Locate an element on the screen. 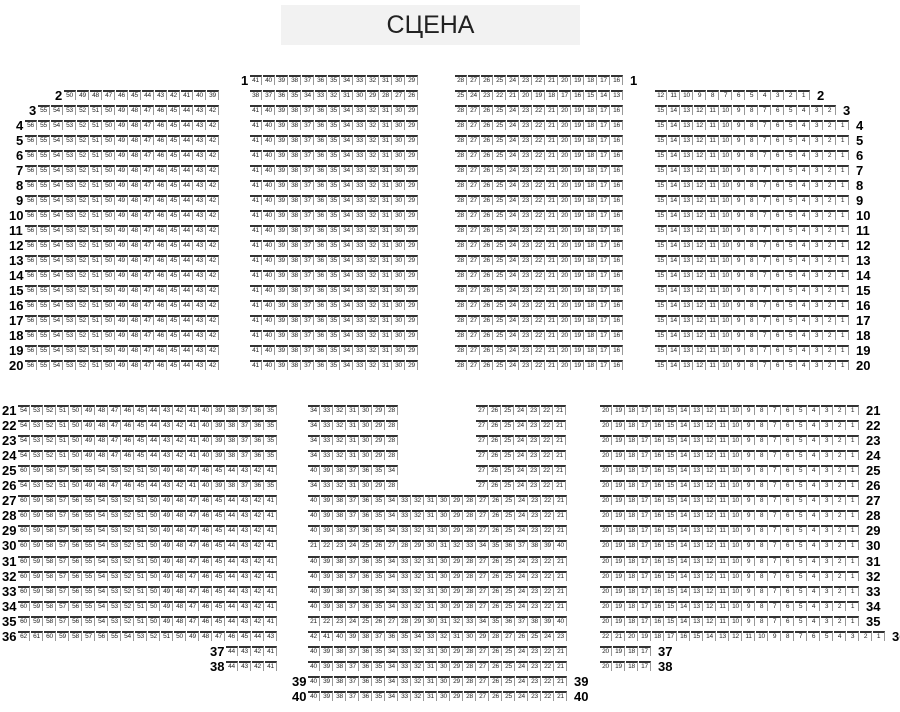 The width and height of the screenshot is (900, 712). seat: 8 is located at coordinates (752, 350).